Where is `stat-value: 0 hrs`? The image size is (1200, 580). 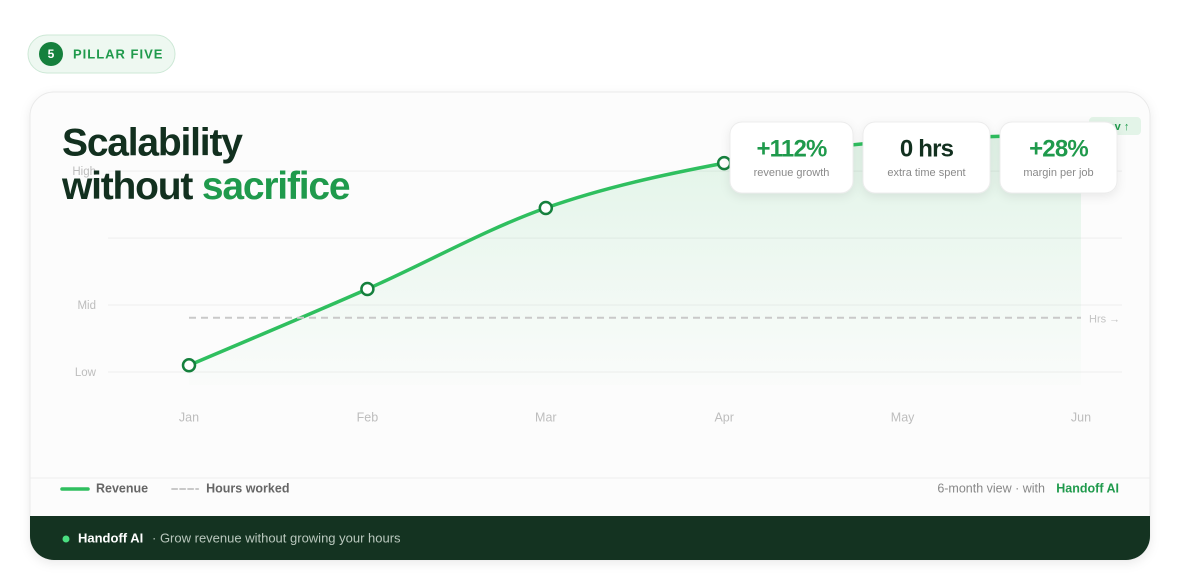 stat-value: 0 hrs is located at coordinates (927, 148).